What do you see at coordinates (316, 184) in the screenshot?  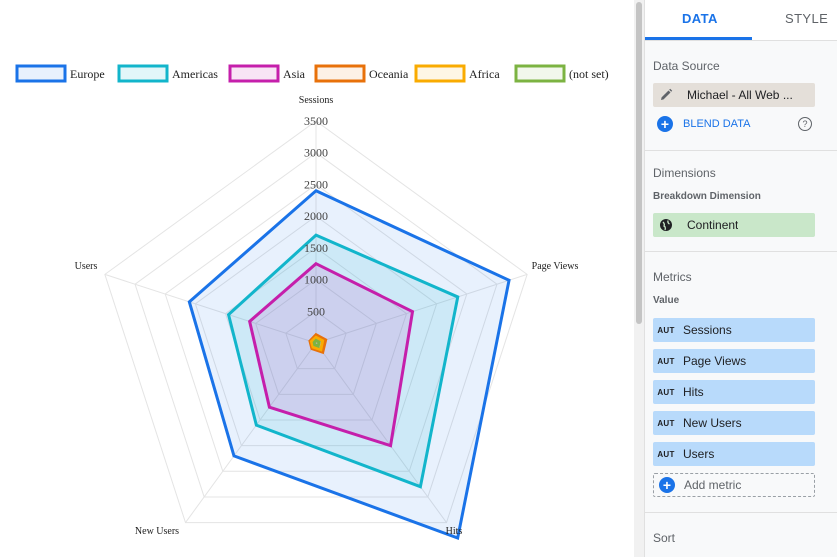 I see `radar-tick-label: 2500` at bounding box center [316, 184].